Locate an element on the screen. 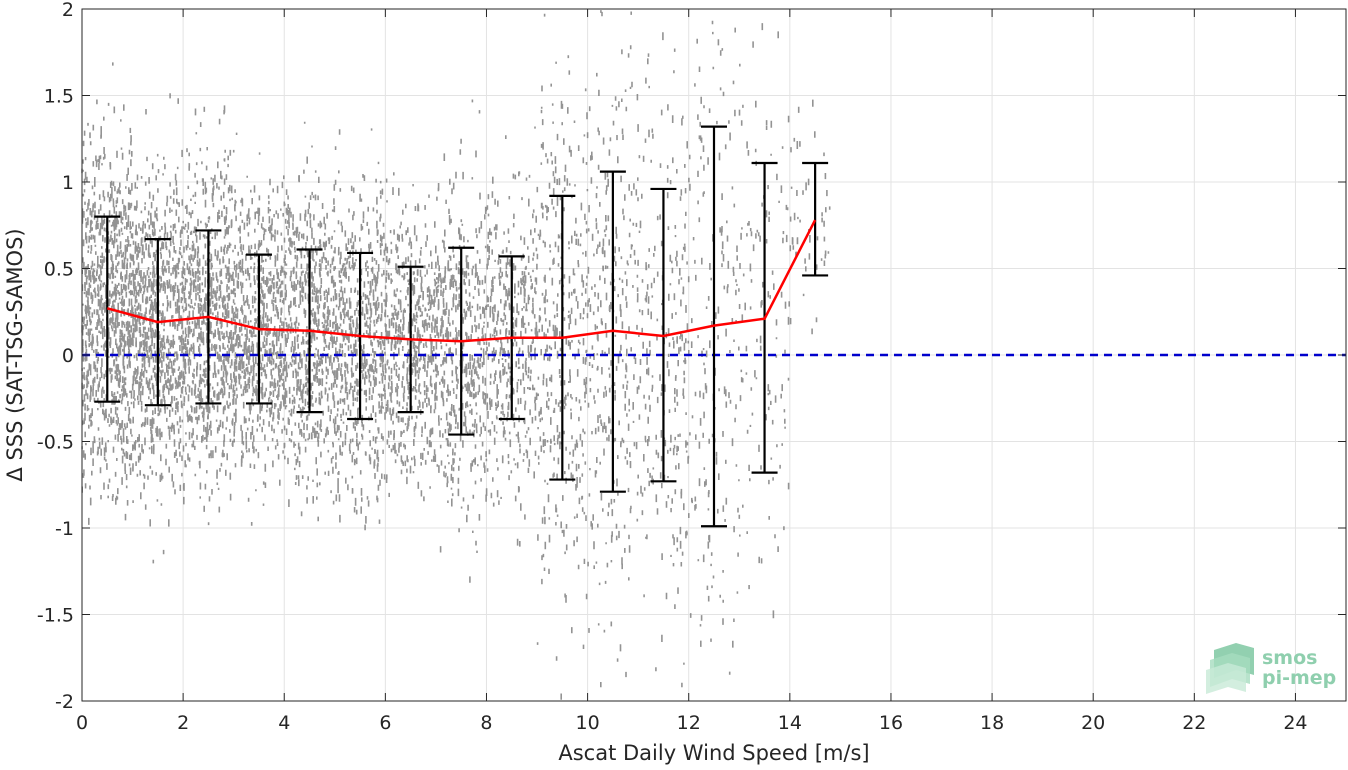  x-tick-label: 4 is located at coordinates (284, 723).